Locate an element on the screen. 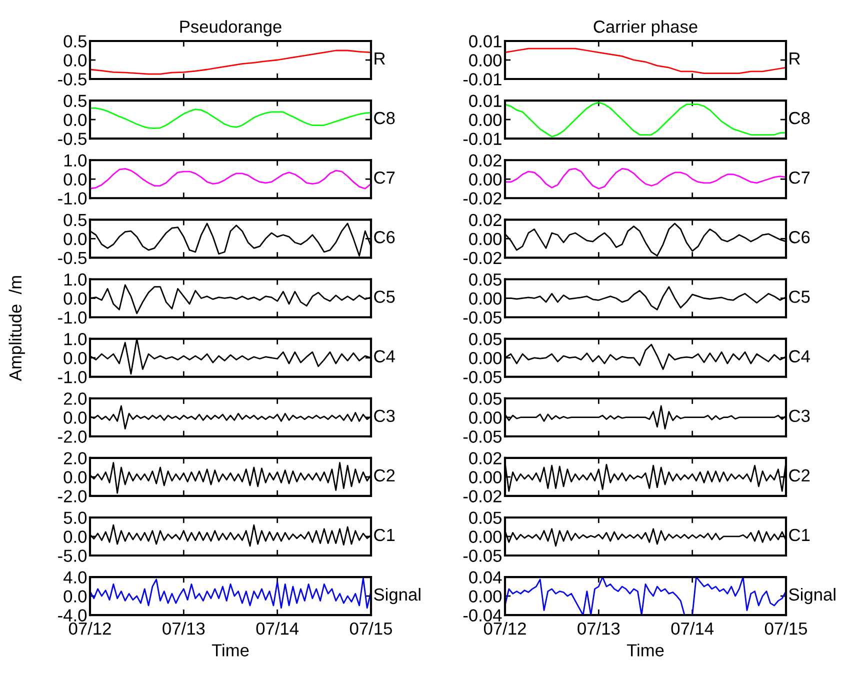 The width and height of the screenshot is (864, 674). y-tick-label: -5.0 is located at coordinates (72, 556).